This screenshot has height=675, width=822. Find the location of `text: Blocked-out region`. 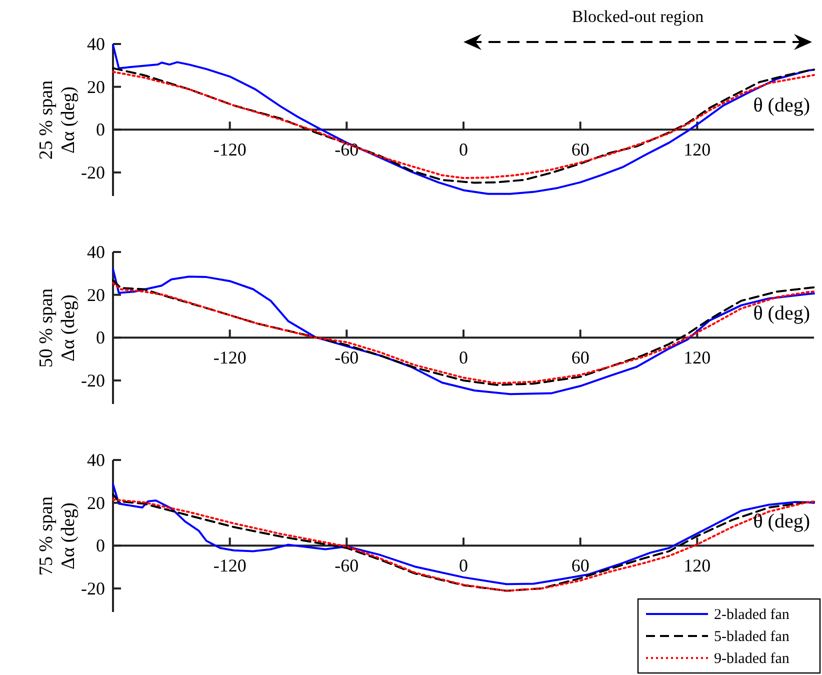

text: Blocked-out region is located at coordinates (638, 16).